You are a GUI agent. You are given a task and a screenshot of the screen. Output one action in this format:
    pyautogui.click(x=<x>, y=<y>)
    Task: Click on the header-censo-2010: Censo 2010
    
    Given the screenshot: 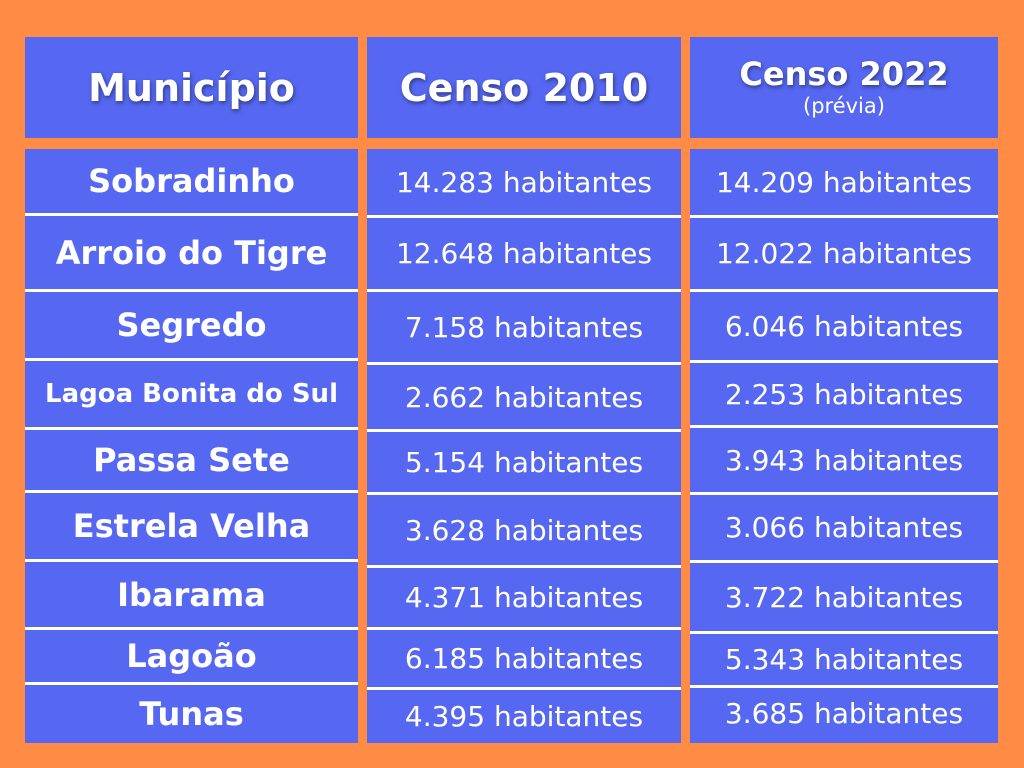 What is the action you would take?
    pyautogui.click(x=524, y=87)
    